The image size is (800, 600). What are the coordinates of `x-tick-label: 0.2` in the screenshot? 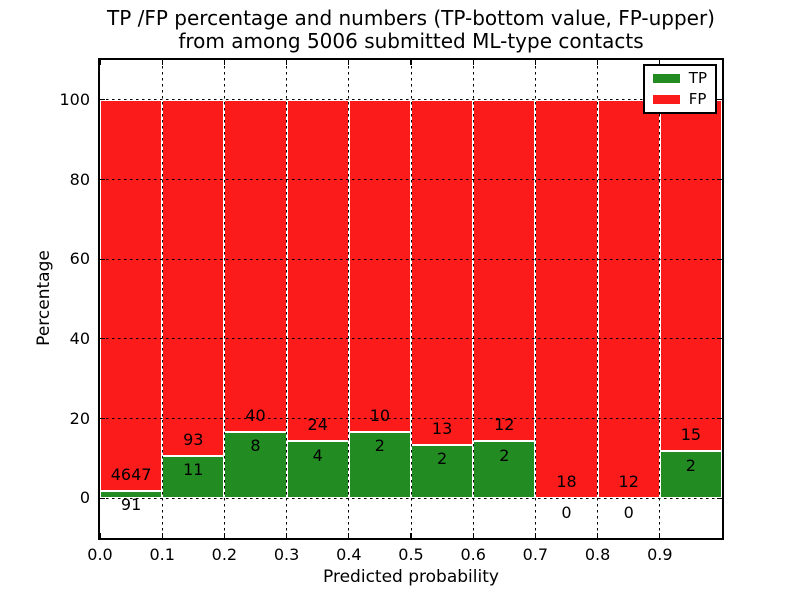 It's located at (224, 554).